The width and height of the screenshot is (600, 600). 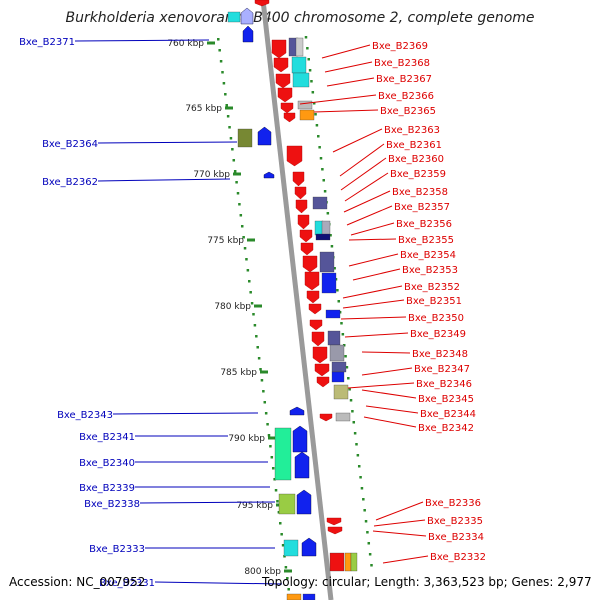 What do you see at coordinates (458, 557) in the screenshot?
I see `right-gene-label: Bxe_B2332` at bounding box center [458, 557].